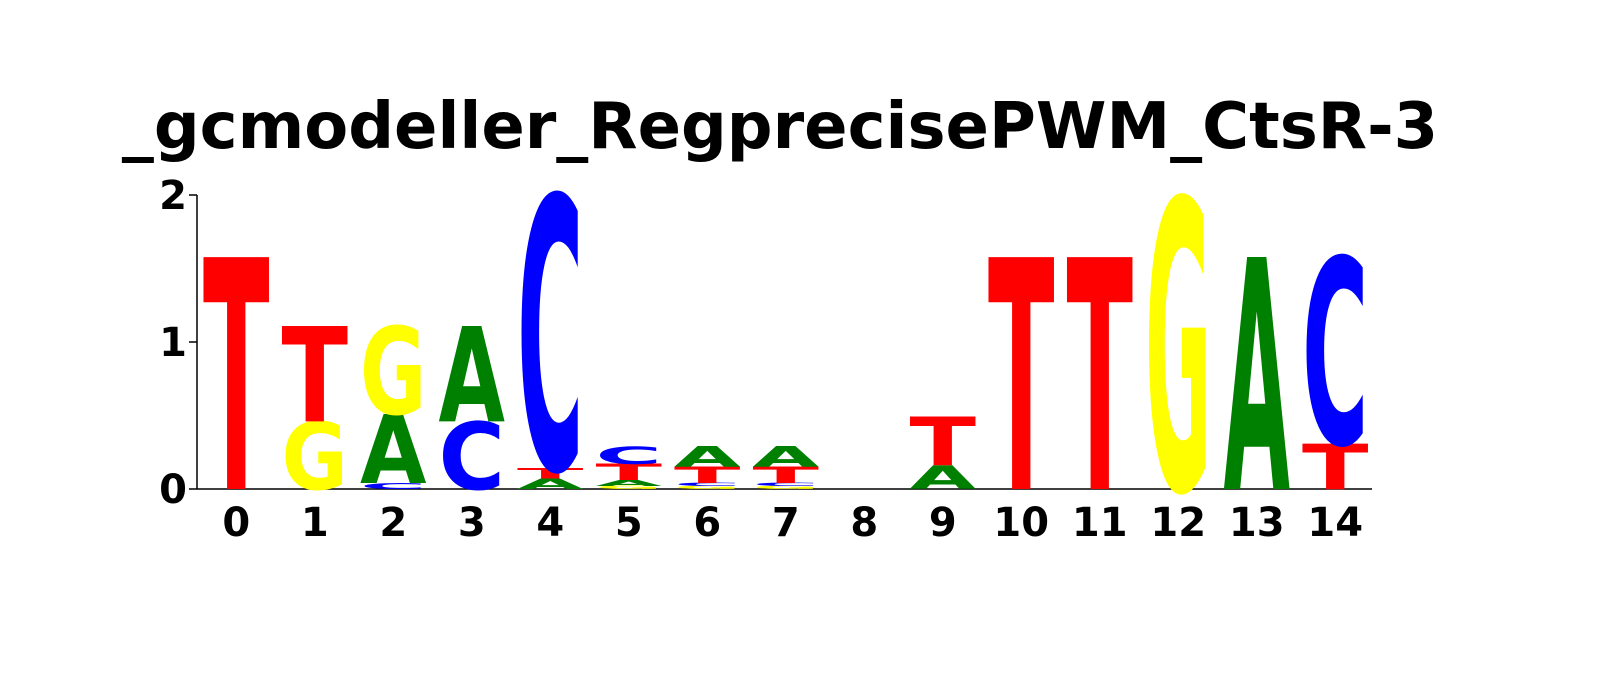 This screenshot has width=1600, height=700. I want to click on logo-stack-position-14: TC, so click(1335, 355).